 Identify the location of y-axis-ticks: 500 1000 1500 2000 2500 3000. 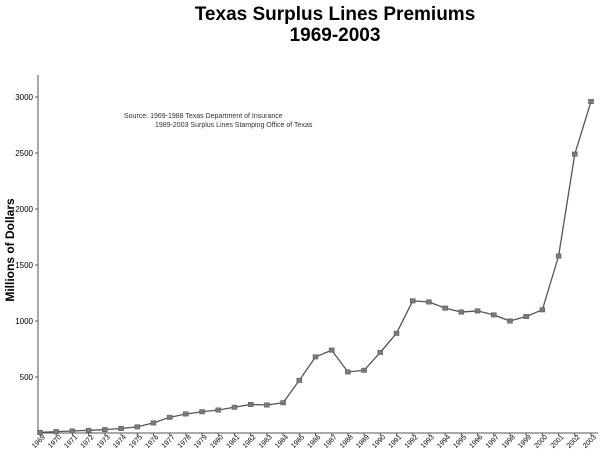
(26, 237).